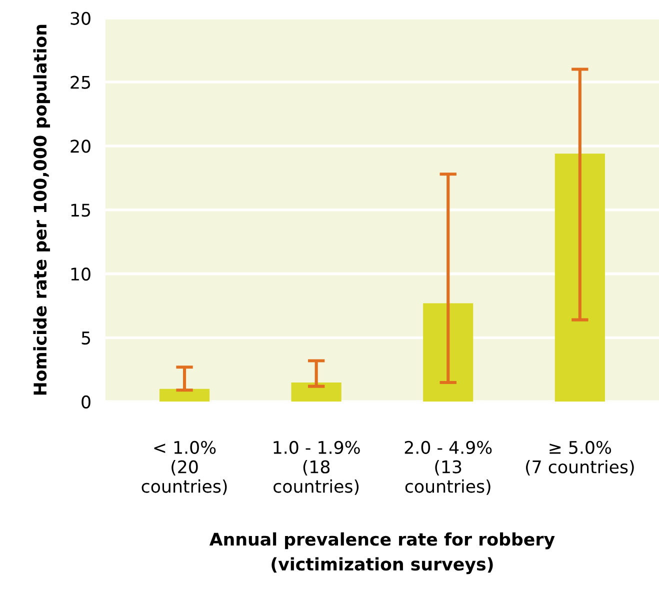 The height and width of the screenshot is (604, 659). I want to click on x-tick-label: ≥ 5.0% (7 countries), so click(580, 458).